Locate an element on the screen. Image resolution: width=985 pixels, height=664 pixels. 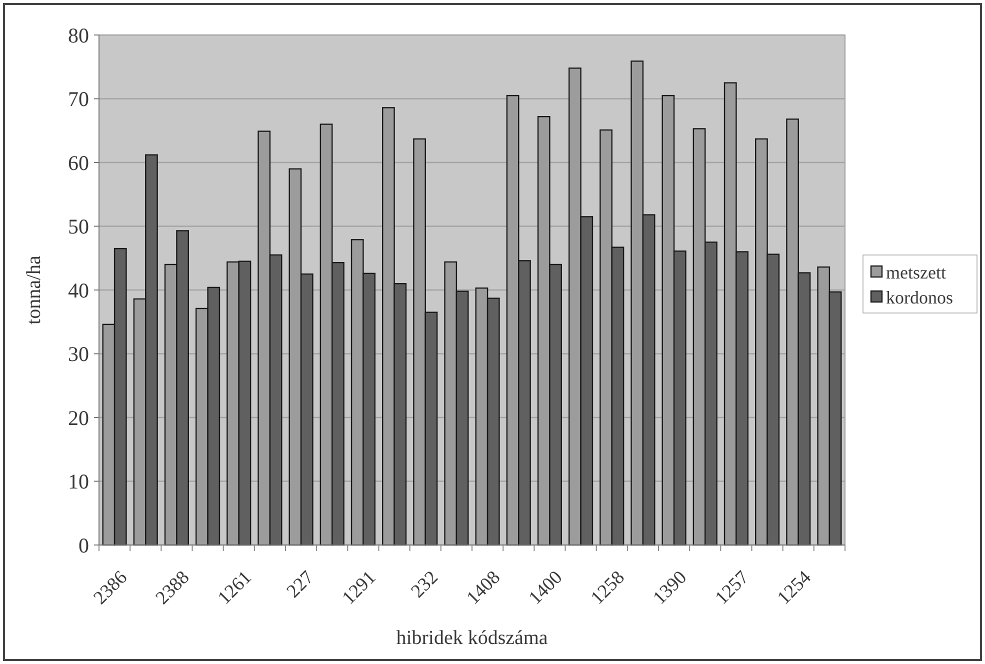
y-tick-label: 70 is located at coordinates (78, 99).